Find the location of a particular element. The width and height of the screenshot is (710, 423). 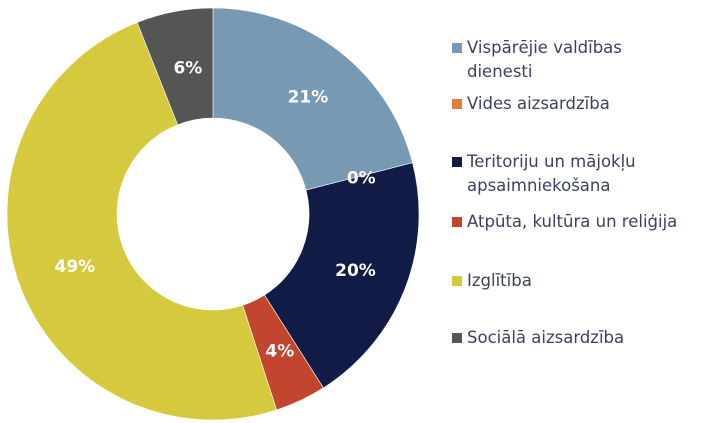

legend-label: Atpūta, kultūra un reliģija is located at coordinates (572, 221).